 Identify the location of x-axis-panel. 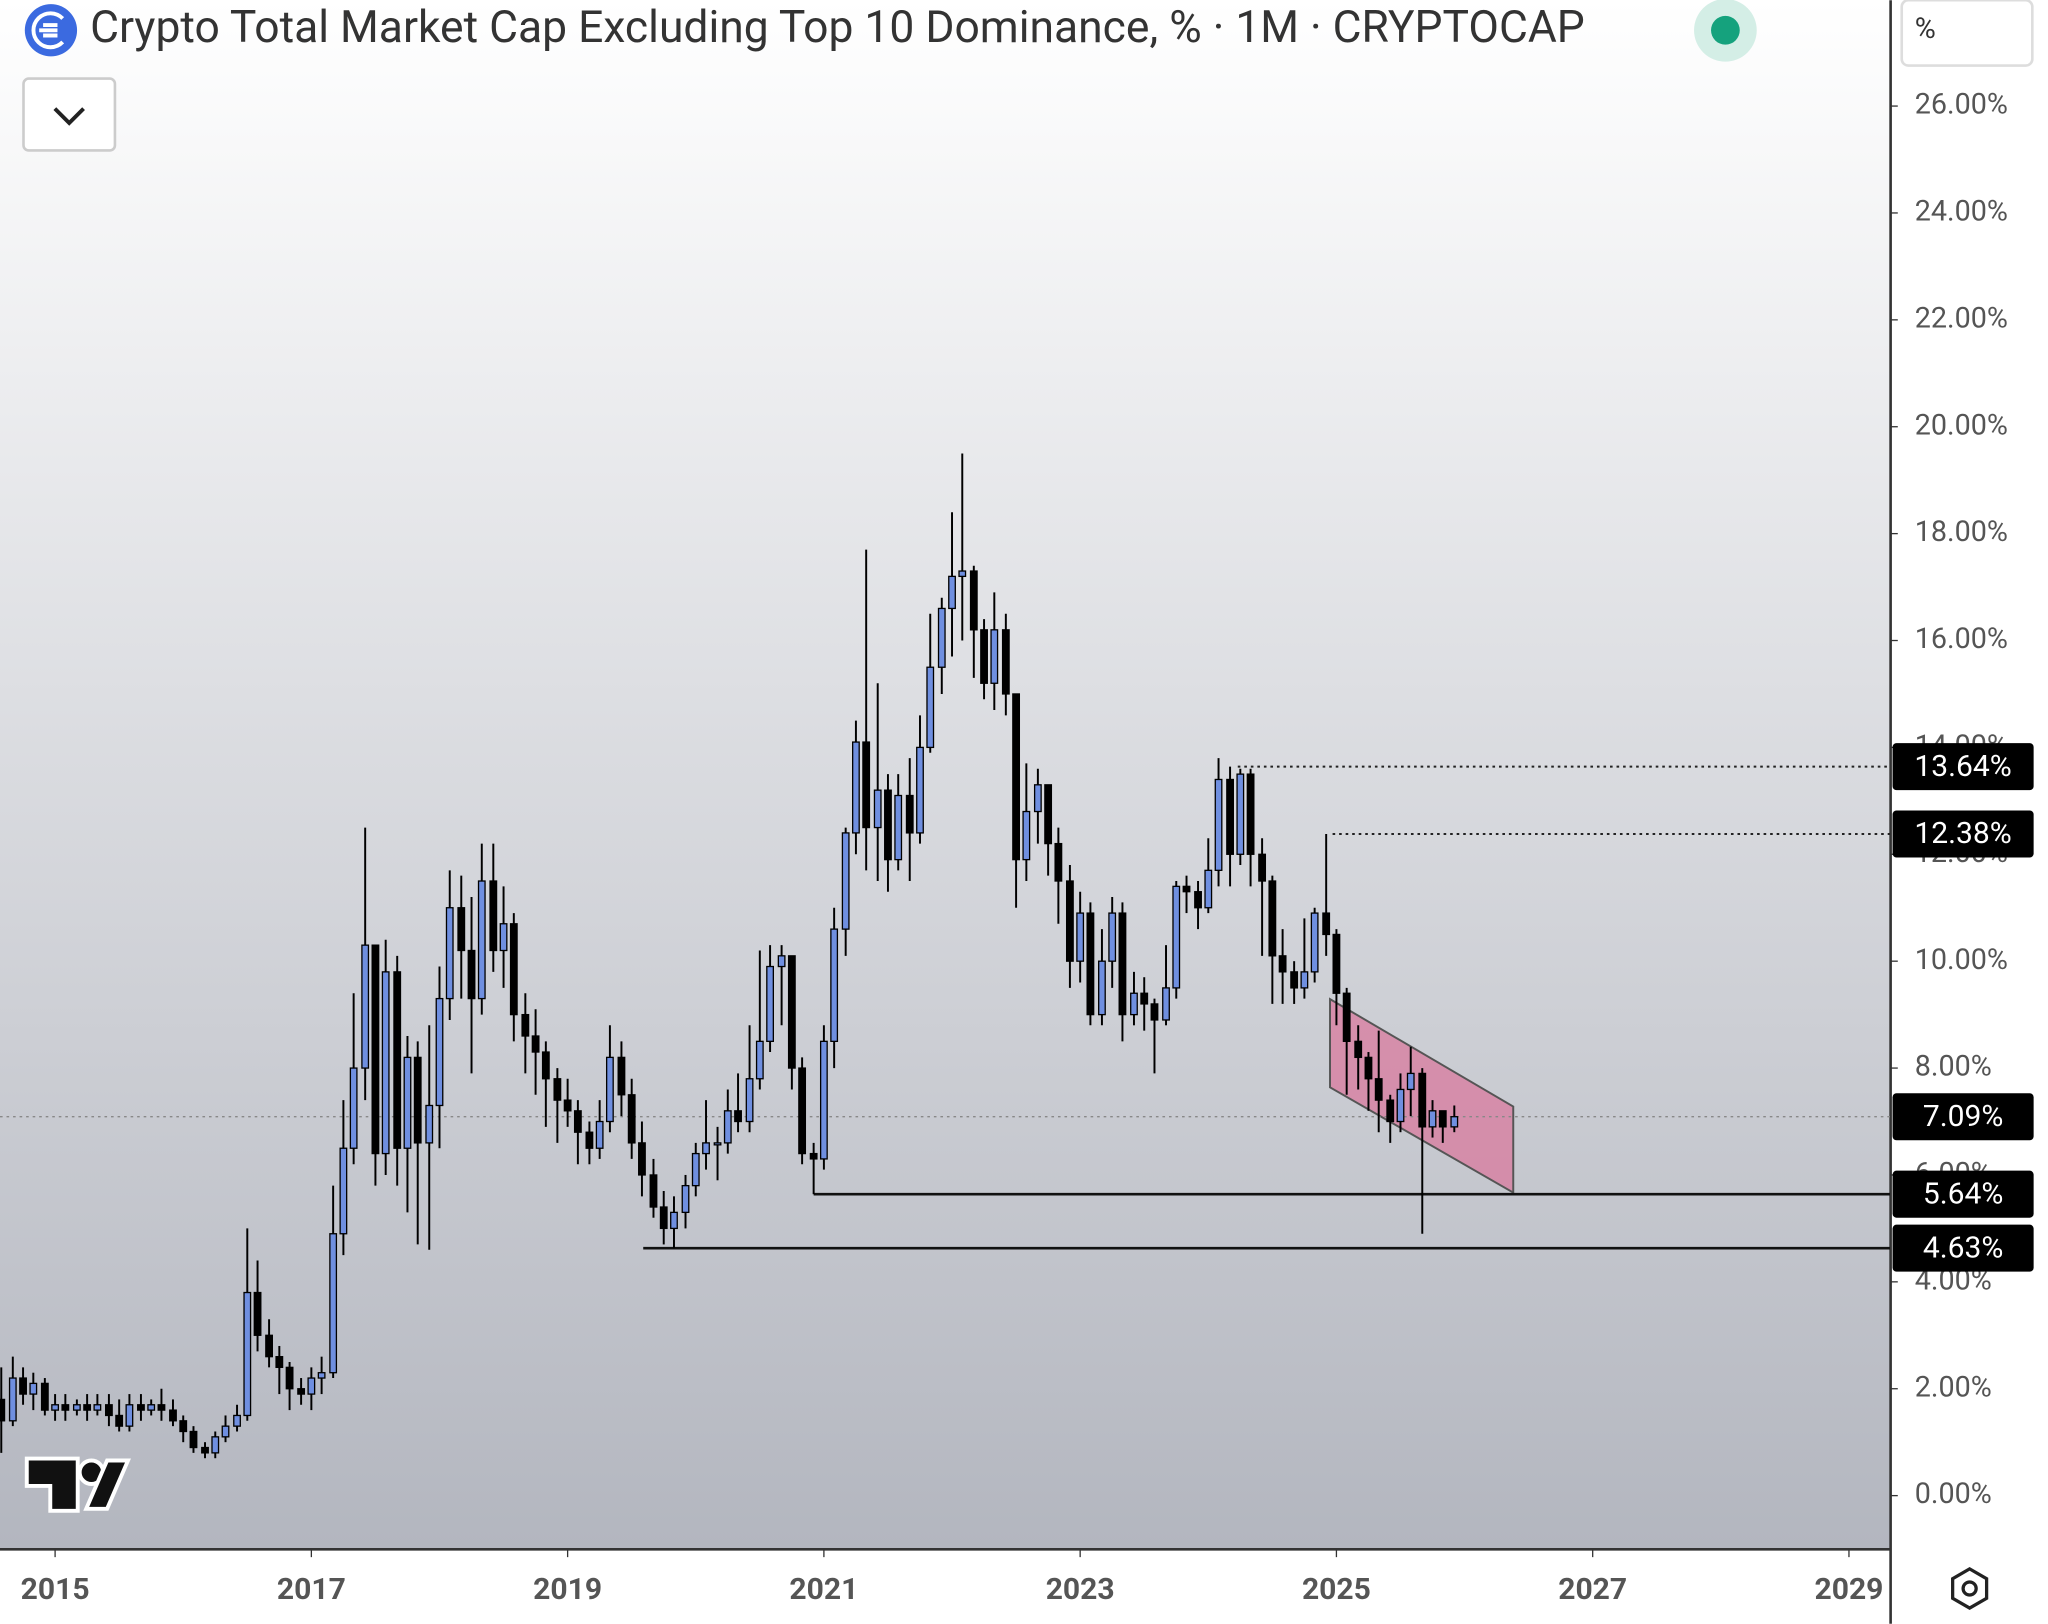
(1024, 1586).